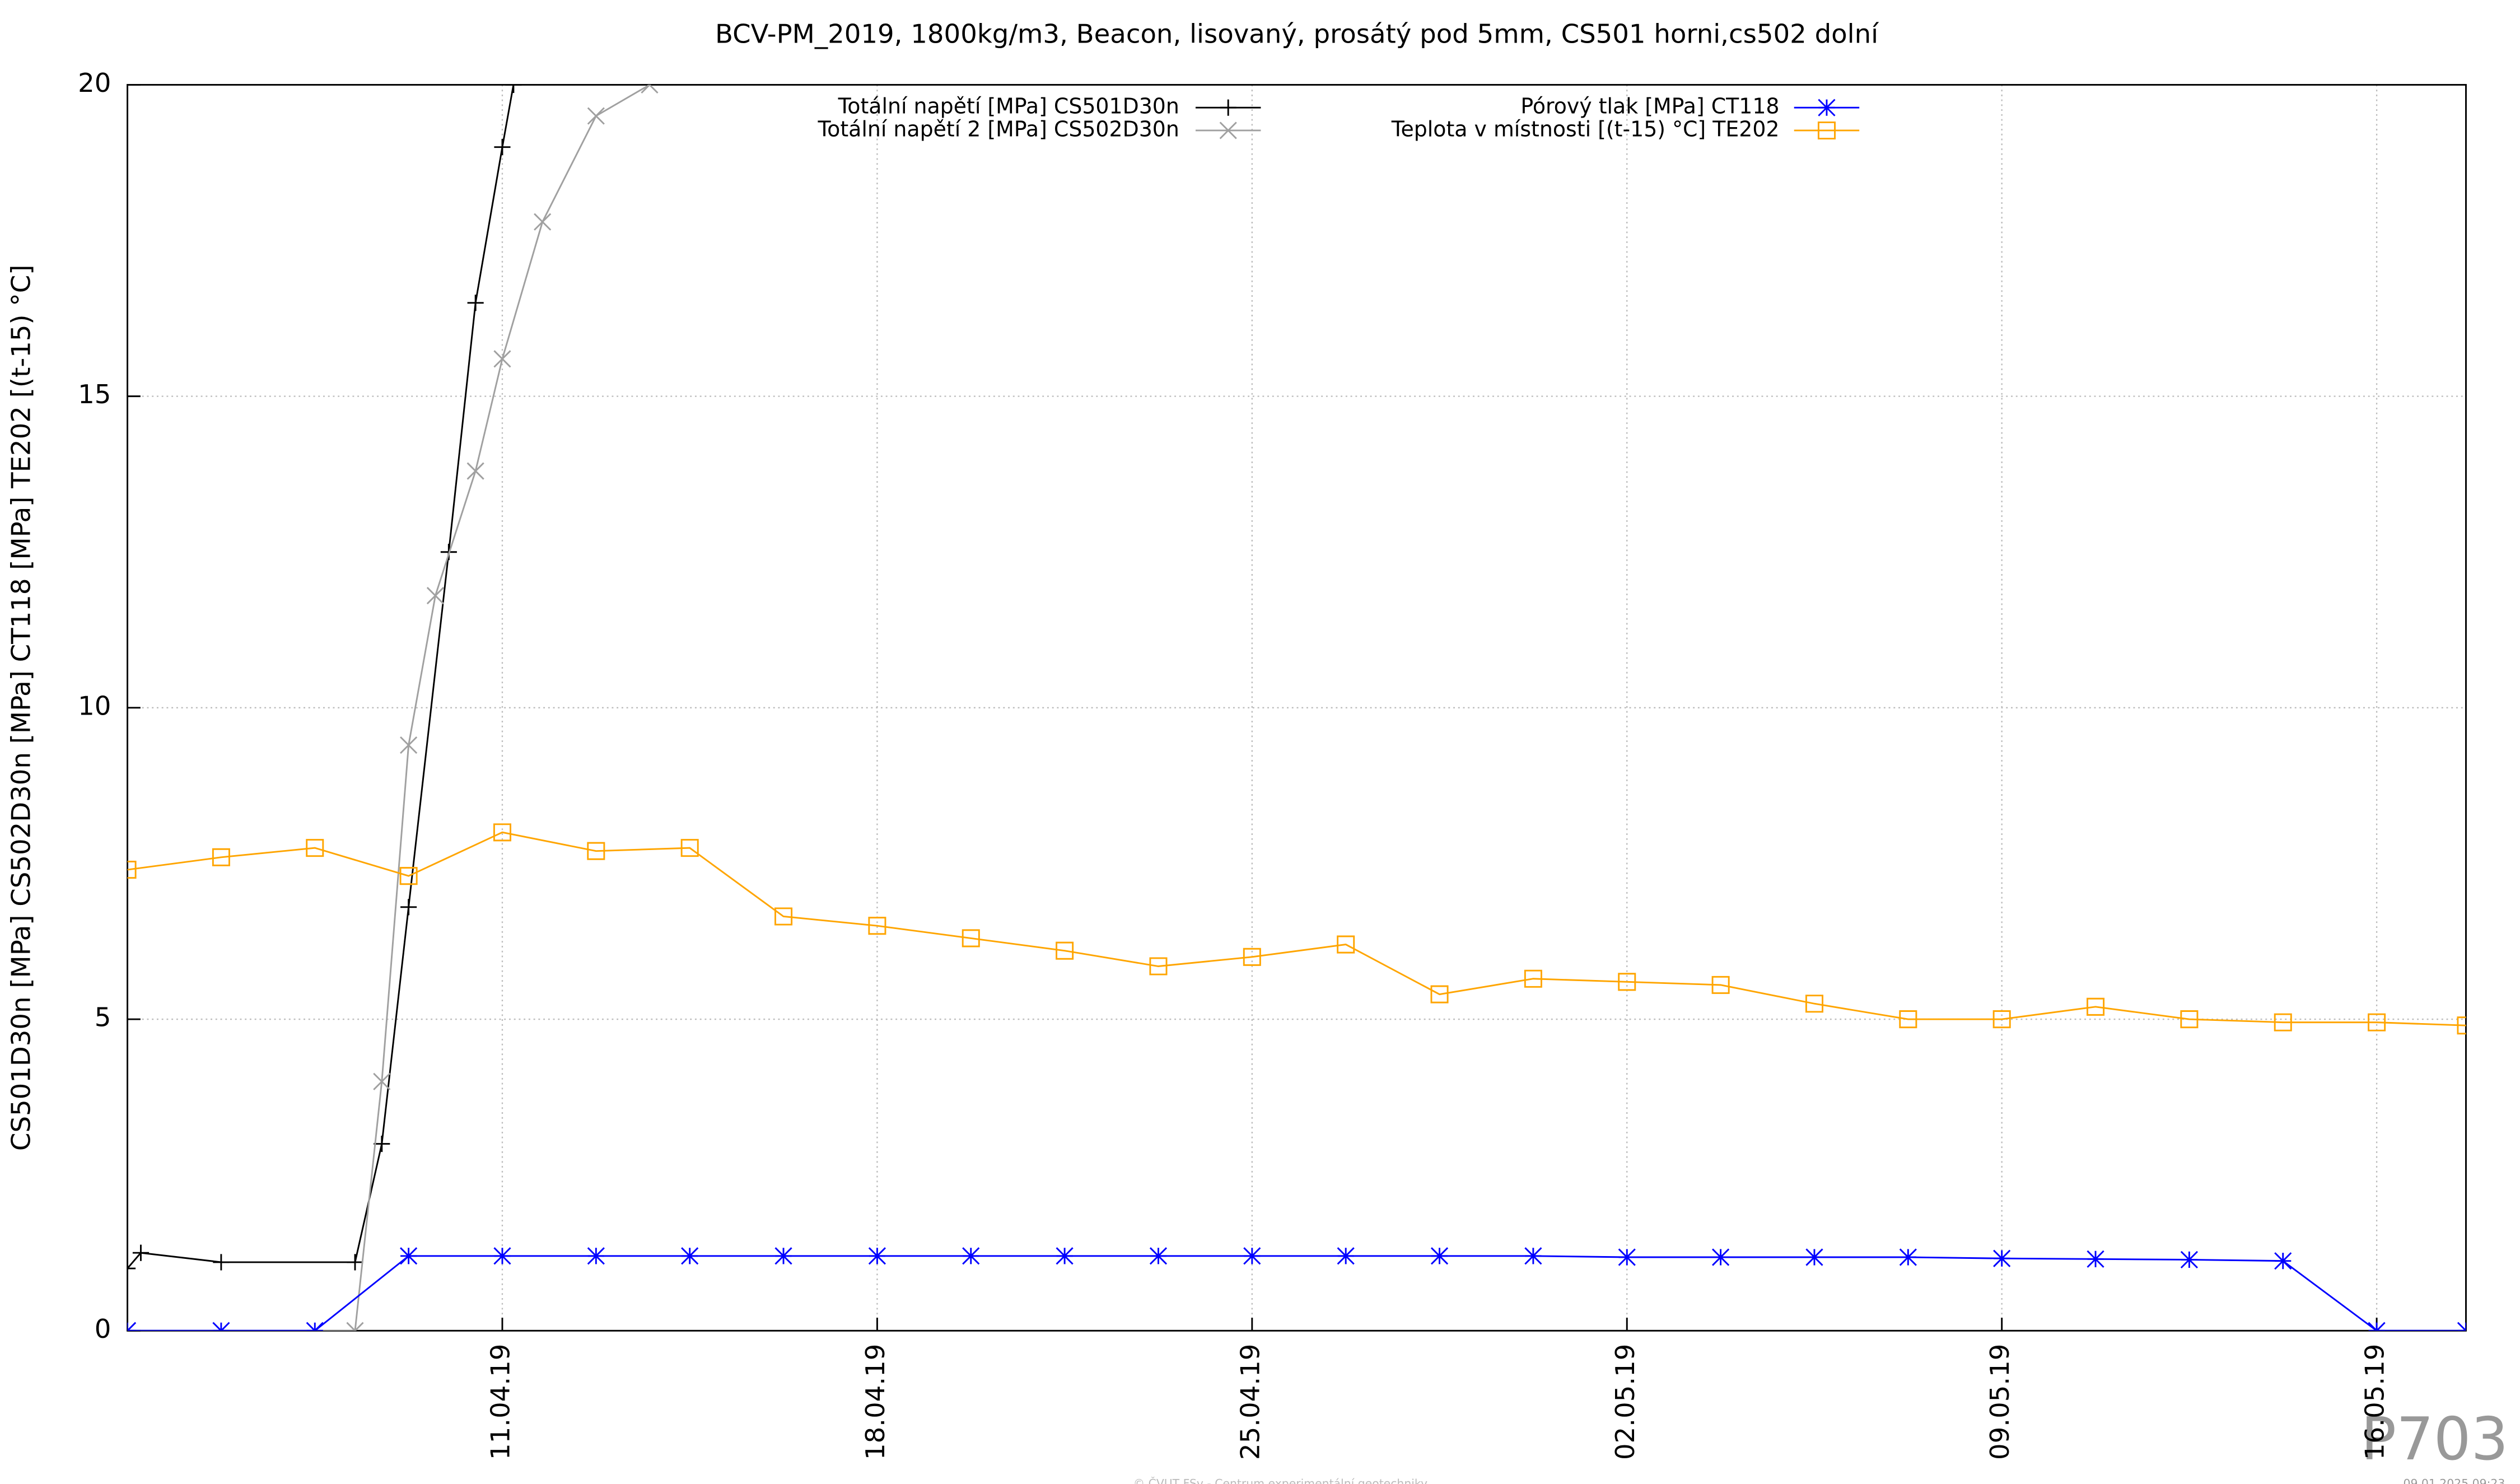  Describe the element at coordinates (1586, 129) in the screenshot. I see `legend-label: Teplota v místnosti [(t-15) °C] TE202` at that location.